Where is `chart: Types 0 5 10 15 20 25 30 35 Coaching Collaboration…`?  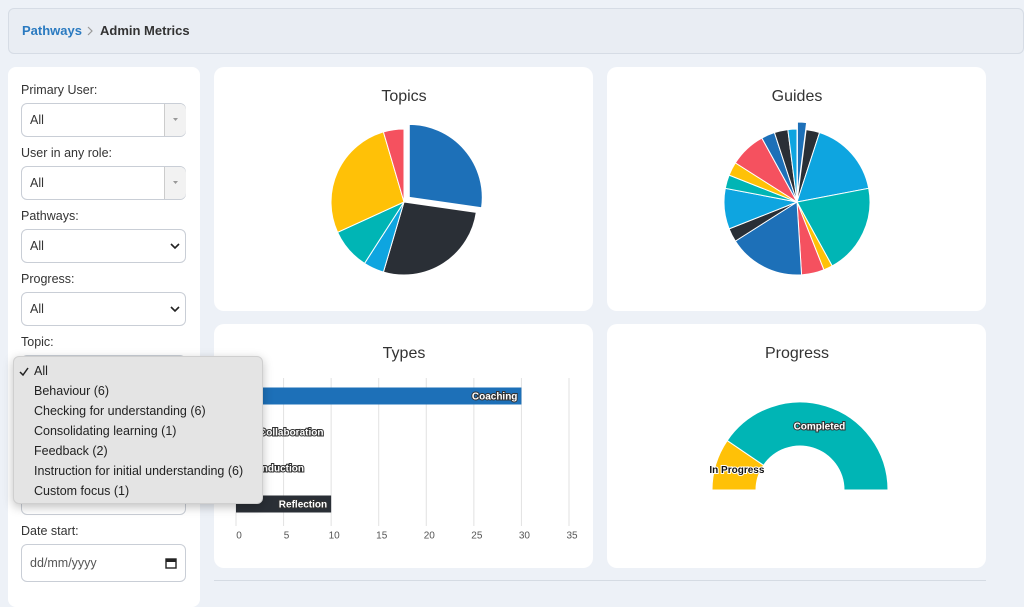
chart: Types 0 5 10 15 20 25 30 35 Coaching Collaboration… is located at coordinates (406, 443).